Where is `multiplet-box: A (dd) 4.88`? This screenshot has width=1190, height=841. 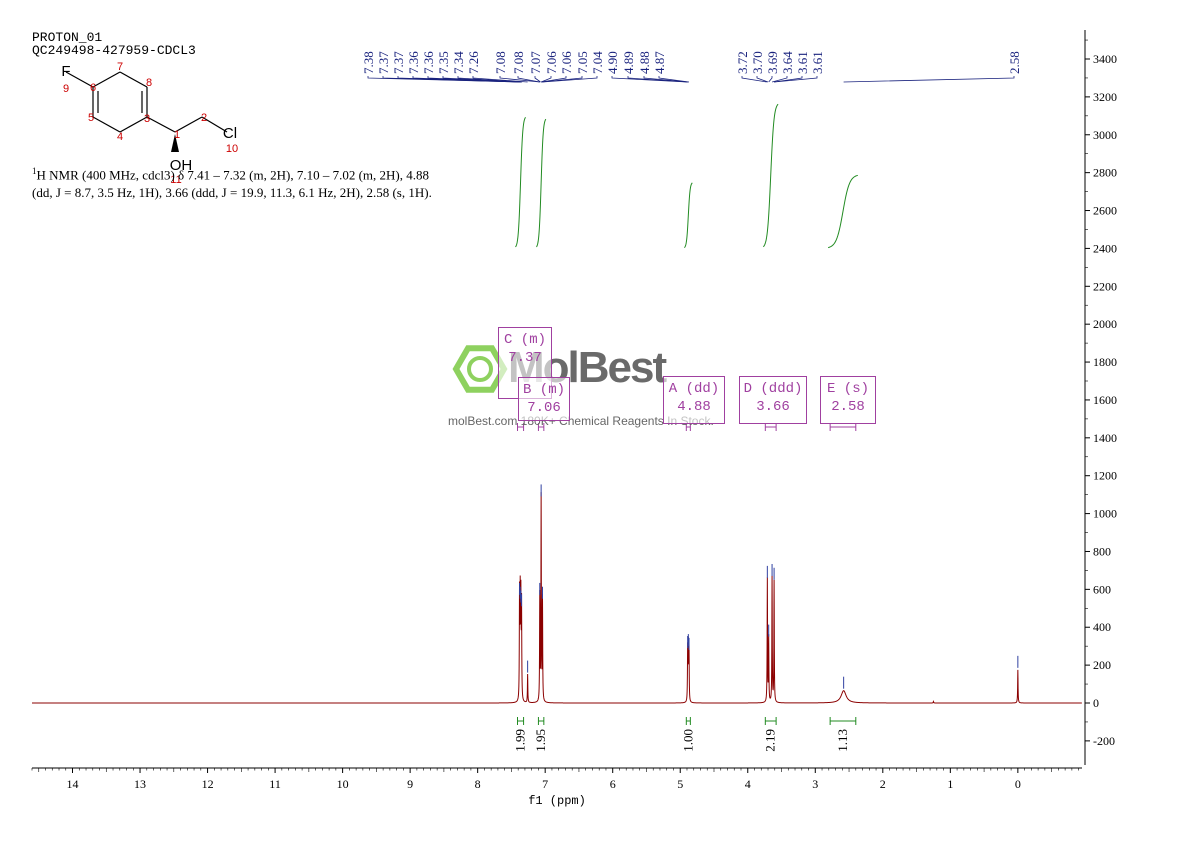 multiplet-box: A (dd) 4.88 is located at coordinates (694, 400).